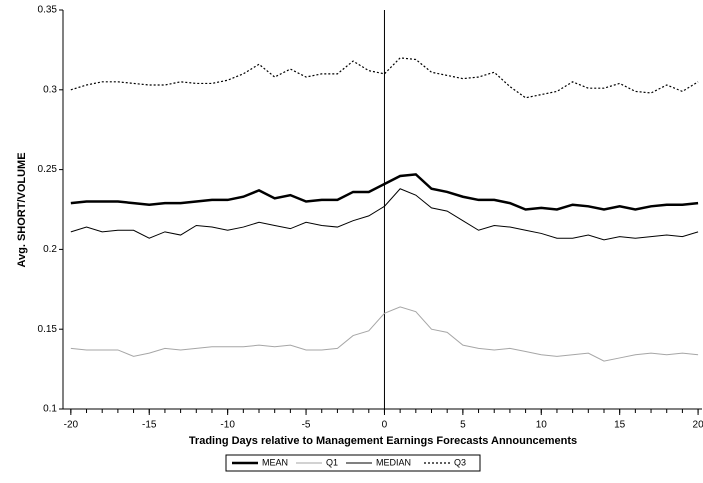  Describe the element at coordinates (620, 425) in the screenshot. I see `x-tick-label: 15` at that location.